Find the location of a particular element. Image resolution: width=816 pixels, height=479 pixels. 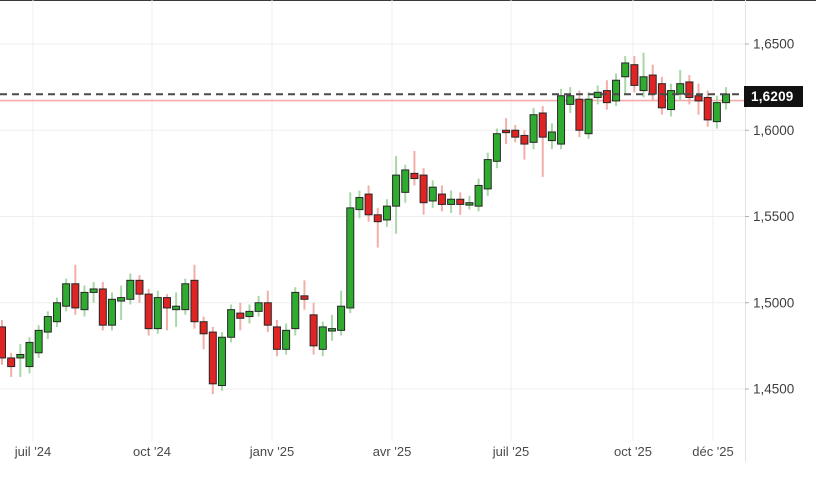

x-axis-label: avr '25 is located at coordinates (392, 451).